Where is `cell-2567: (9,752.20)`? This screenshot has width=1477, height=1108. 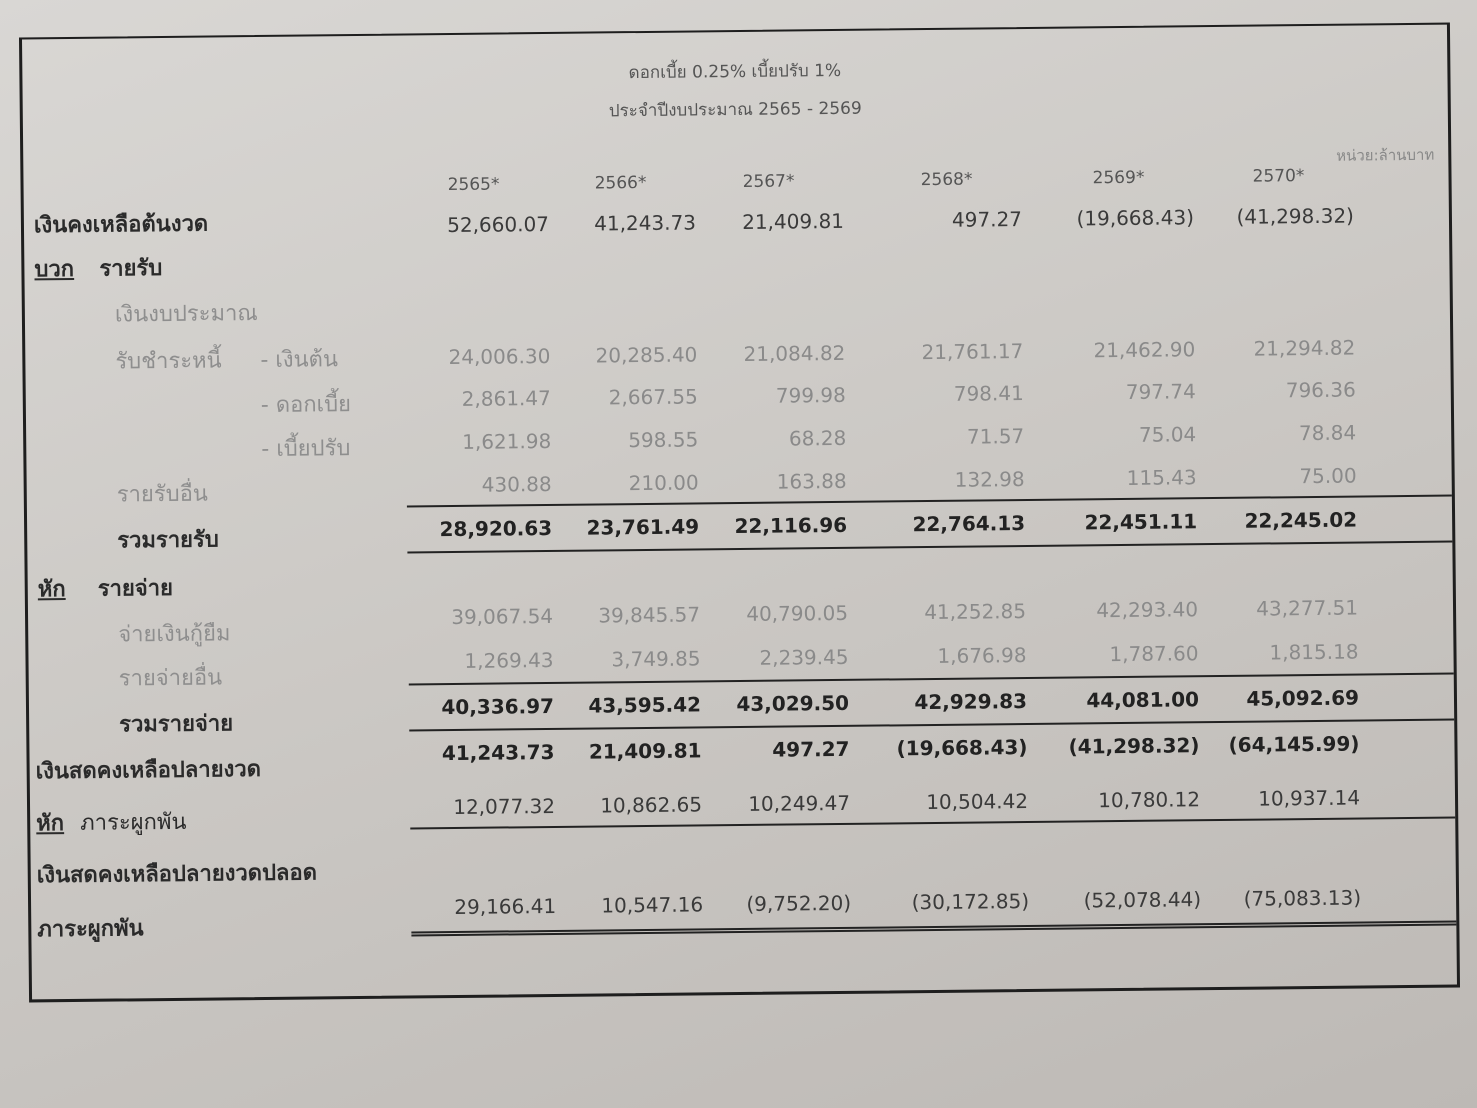
cell-2567: (9,752.20) is located at coordinates (799, 903).